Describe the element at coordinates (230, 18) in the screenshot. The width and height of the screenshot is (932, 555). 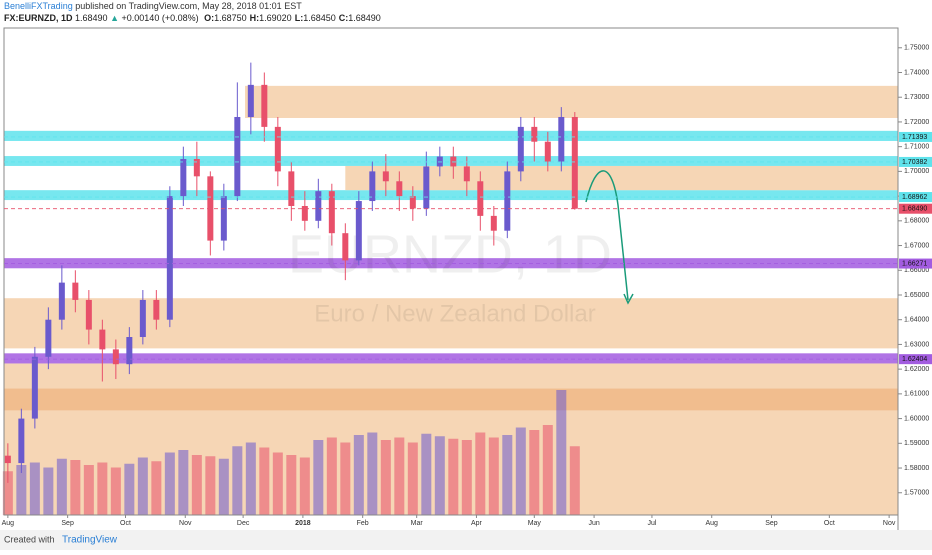
I see `ohlc-value: 1.68750` at that location.